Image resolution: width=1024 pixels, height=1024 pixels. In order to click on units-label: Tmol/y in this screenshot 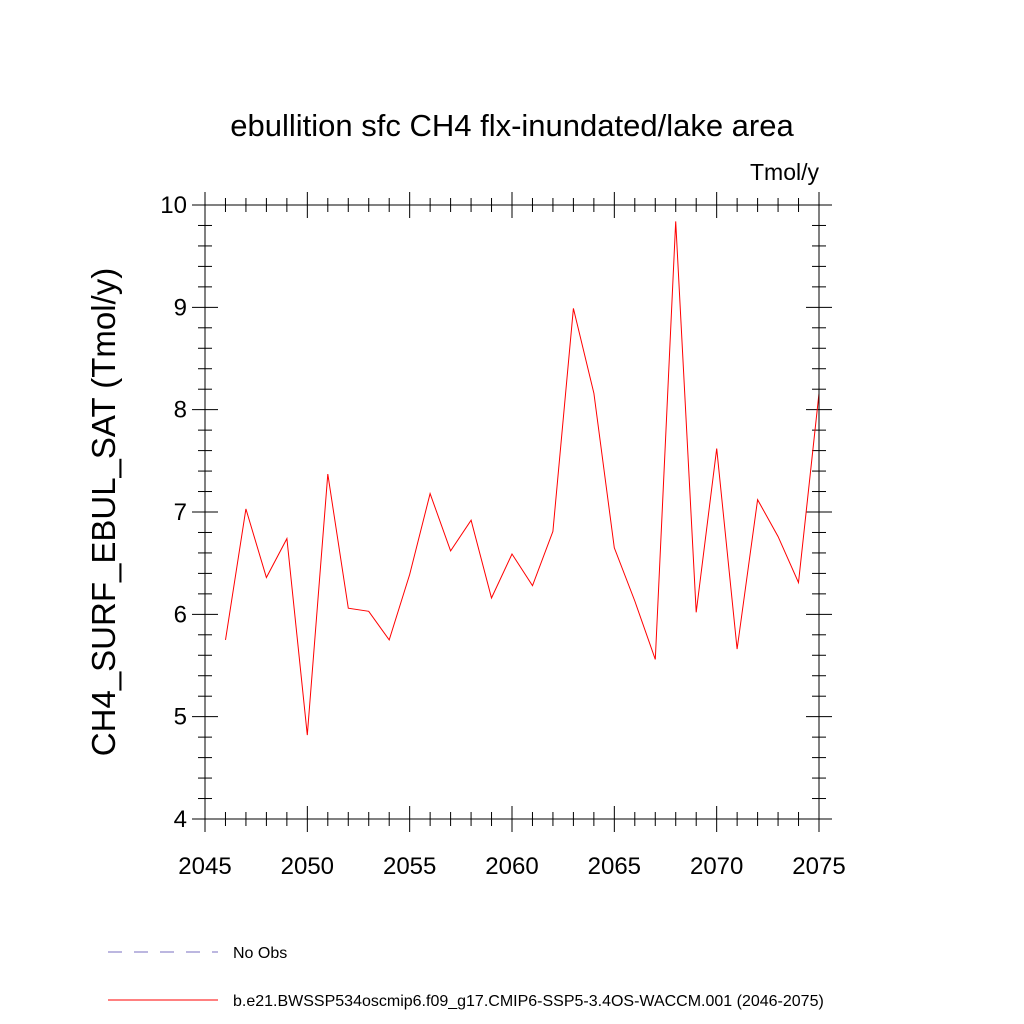, I will do `click(785, 172)`.